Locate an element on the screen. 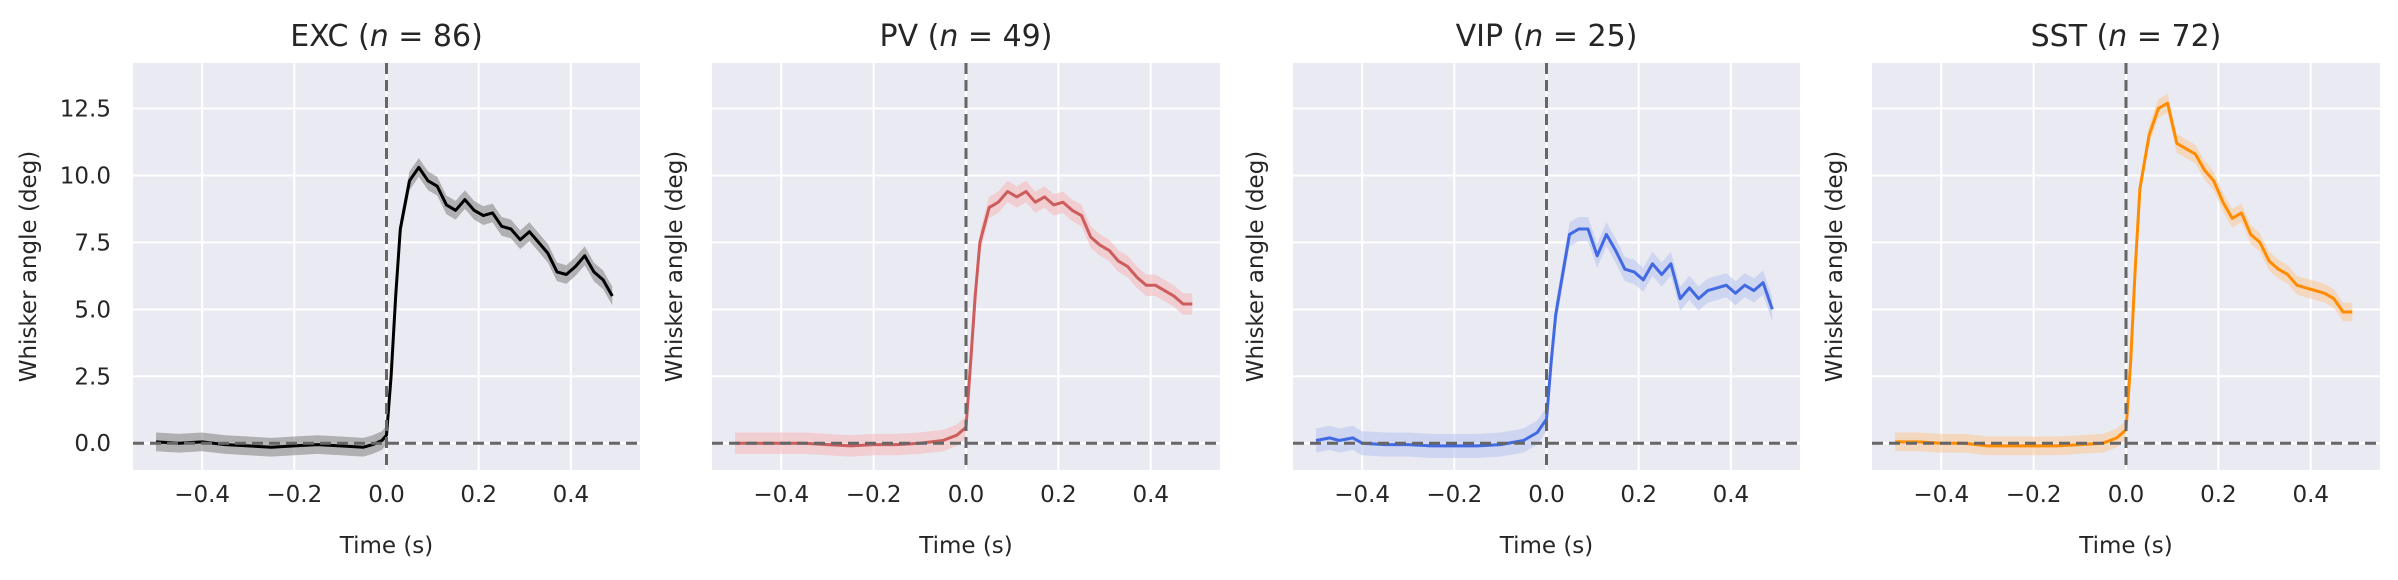  y-tick-label: 2.5 is located at coordinates (92, 377).